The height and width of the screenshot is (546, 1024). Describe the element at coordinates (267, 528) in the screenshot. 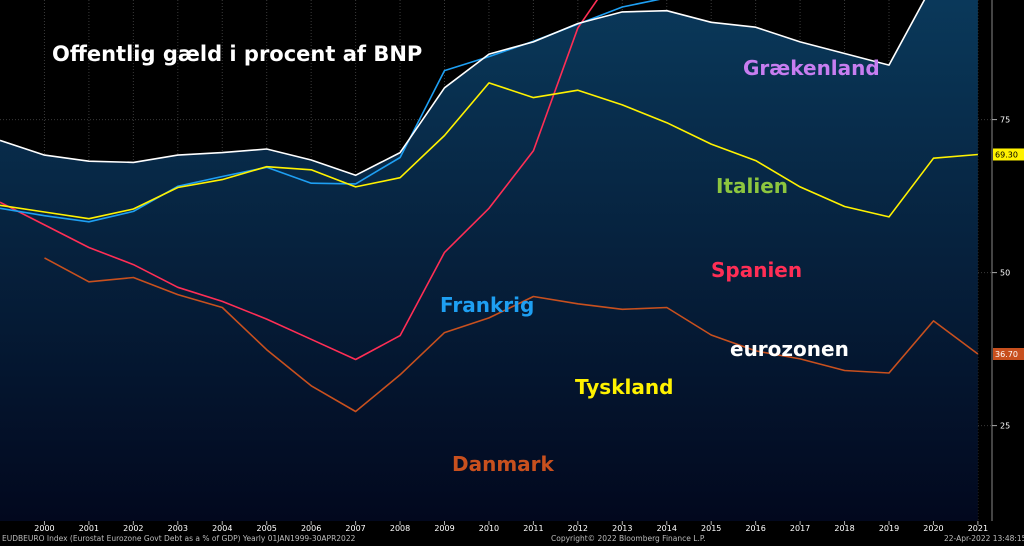

I see `x-tick-label: 2005` at that location.